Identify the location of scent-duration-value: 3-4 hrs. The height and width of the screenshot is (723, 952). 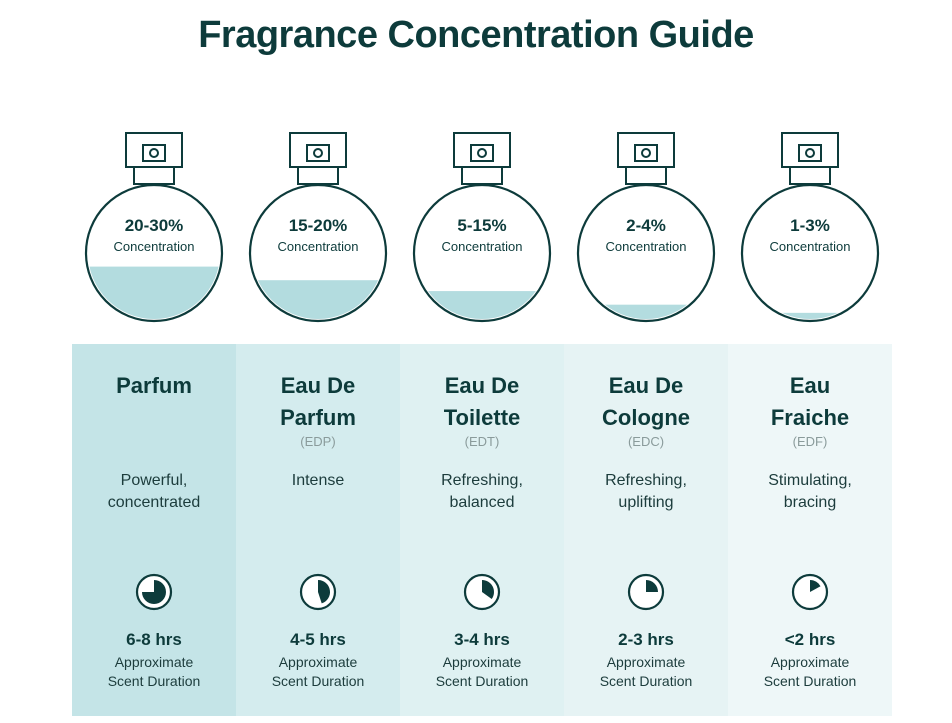
(482, 639).